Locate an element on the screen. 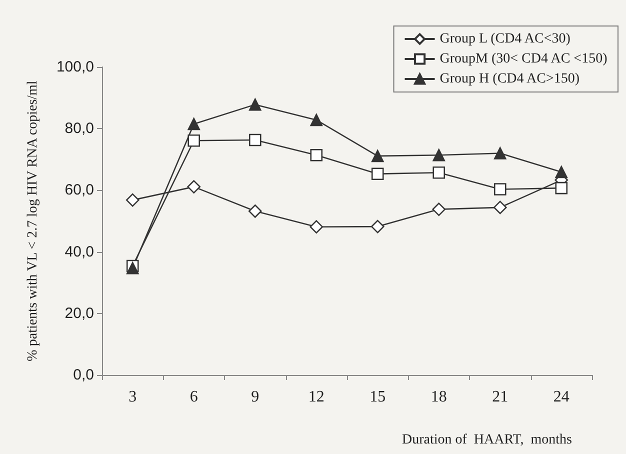 This screenshot has width=626, height=454. legend-label: GroupM (30< CD4 AC <150) is located at coordinates (524, 59).